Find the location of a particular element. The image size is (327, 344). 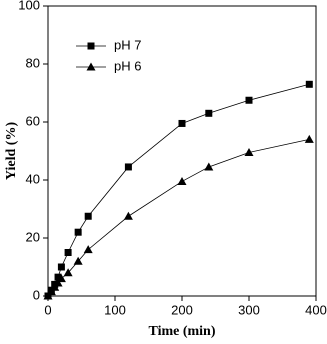

y-axis-title: Yield (%) is located at coordinates (11, 151).